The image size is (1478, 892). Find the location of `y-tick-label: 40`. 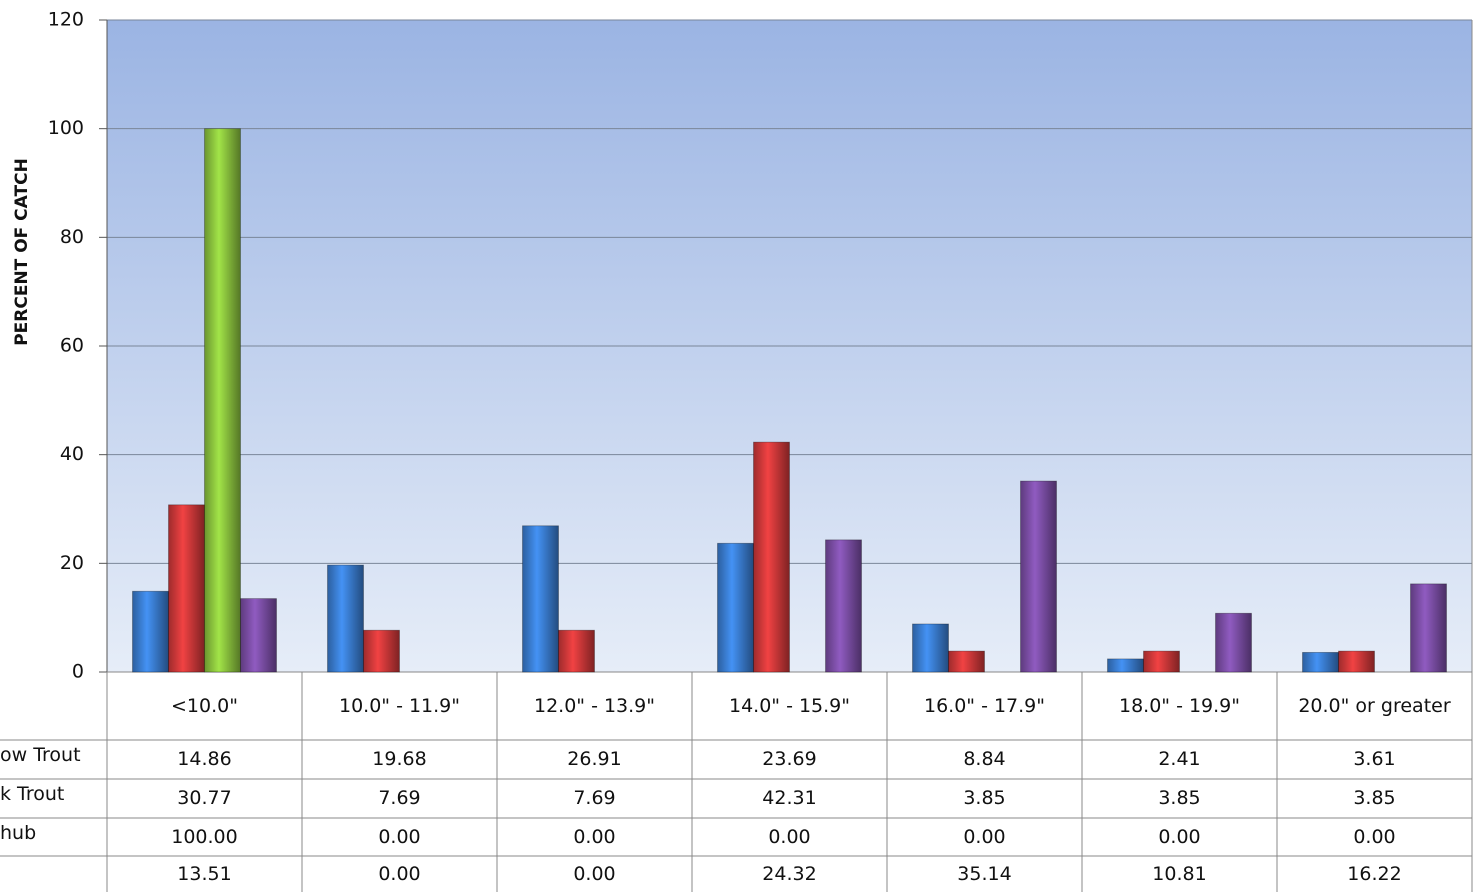

y-tick-label: 40 is located at coordinates (72, 454).